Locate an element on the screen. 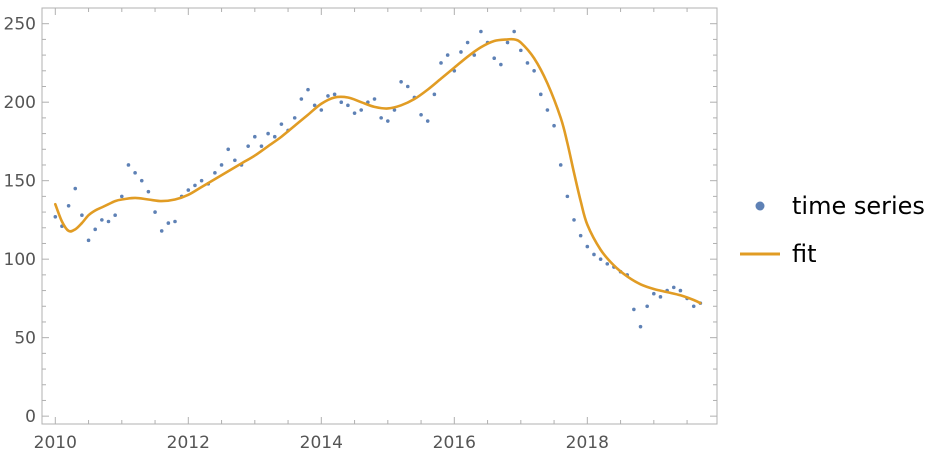  y-tick-label: 250 is located at coordinates (20, 25).